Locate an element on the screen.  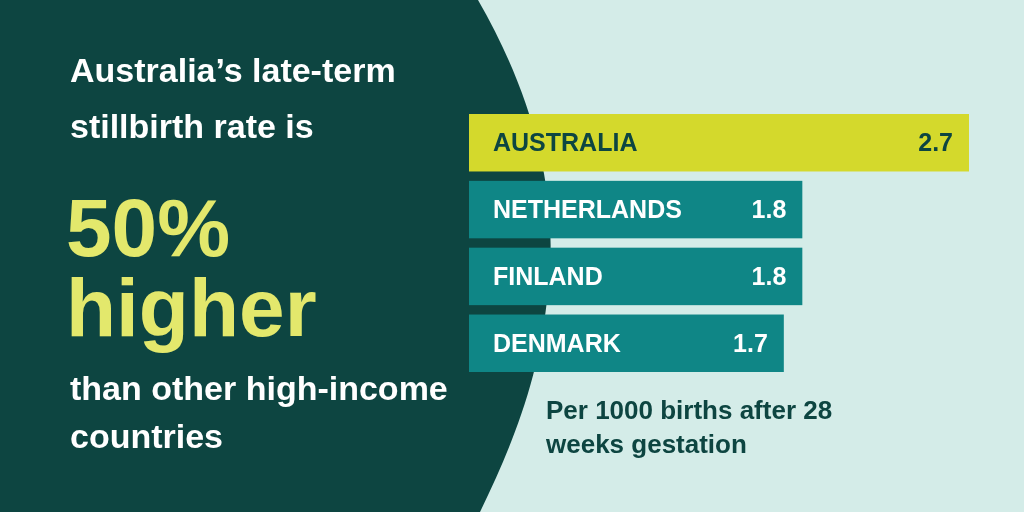
y-tick-label: NETHERLANDS is located at coordinates (587, 209).